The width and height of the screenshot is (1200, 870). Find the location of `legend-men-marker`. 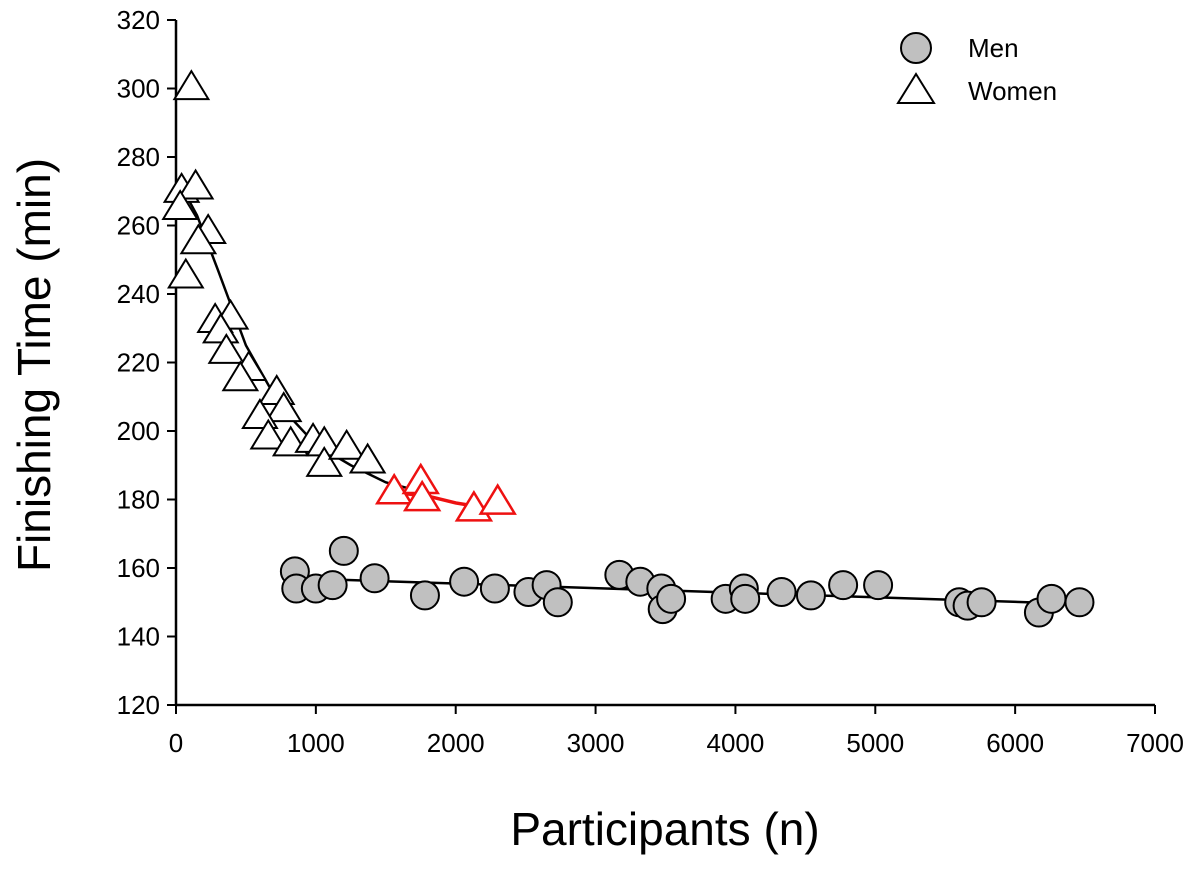

legend-men-marker is located at coordinates (916, 48).